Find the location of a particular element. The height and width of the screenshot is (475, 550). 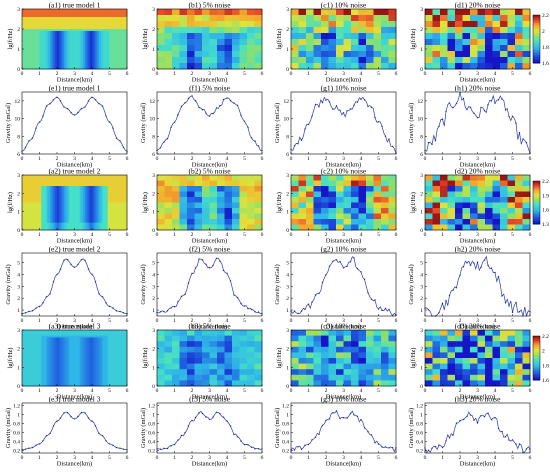

x-tick-label: 1 is located at coordinates (308, 74).